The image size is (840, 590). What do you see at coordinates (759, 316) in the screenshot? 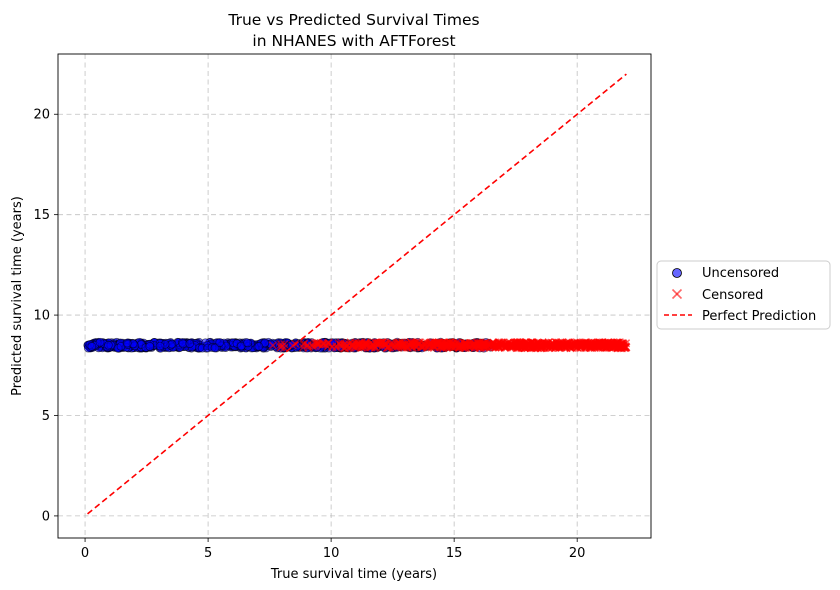
I see `legend-perfect-label: Perfect Prediction` at bounding box center [759, 316].